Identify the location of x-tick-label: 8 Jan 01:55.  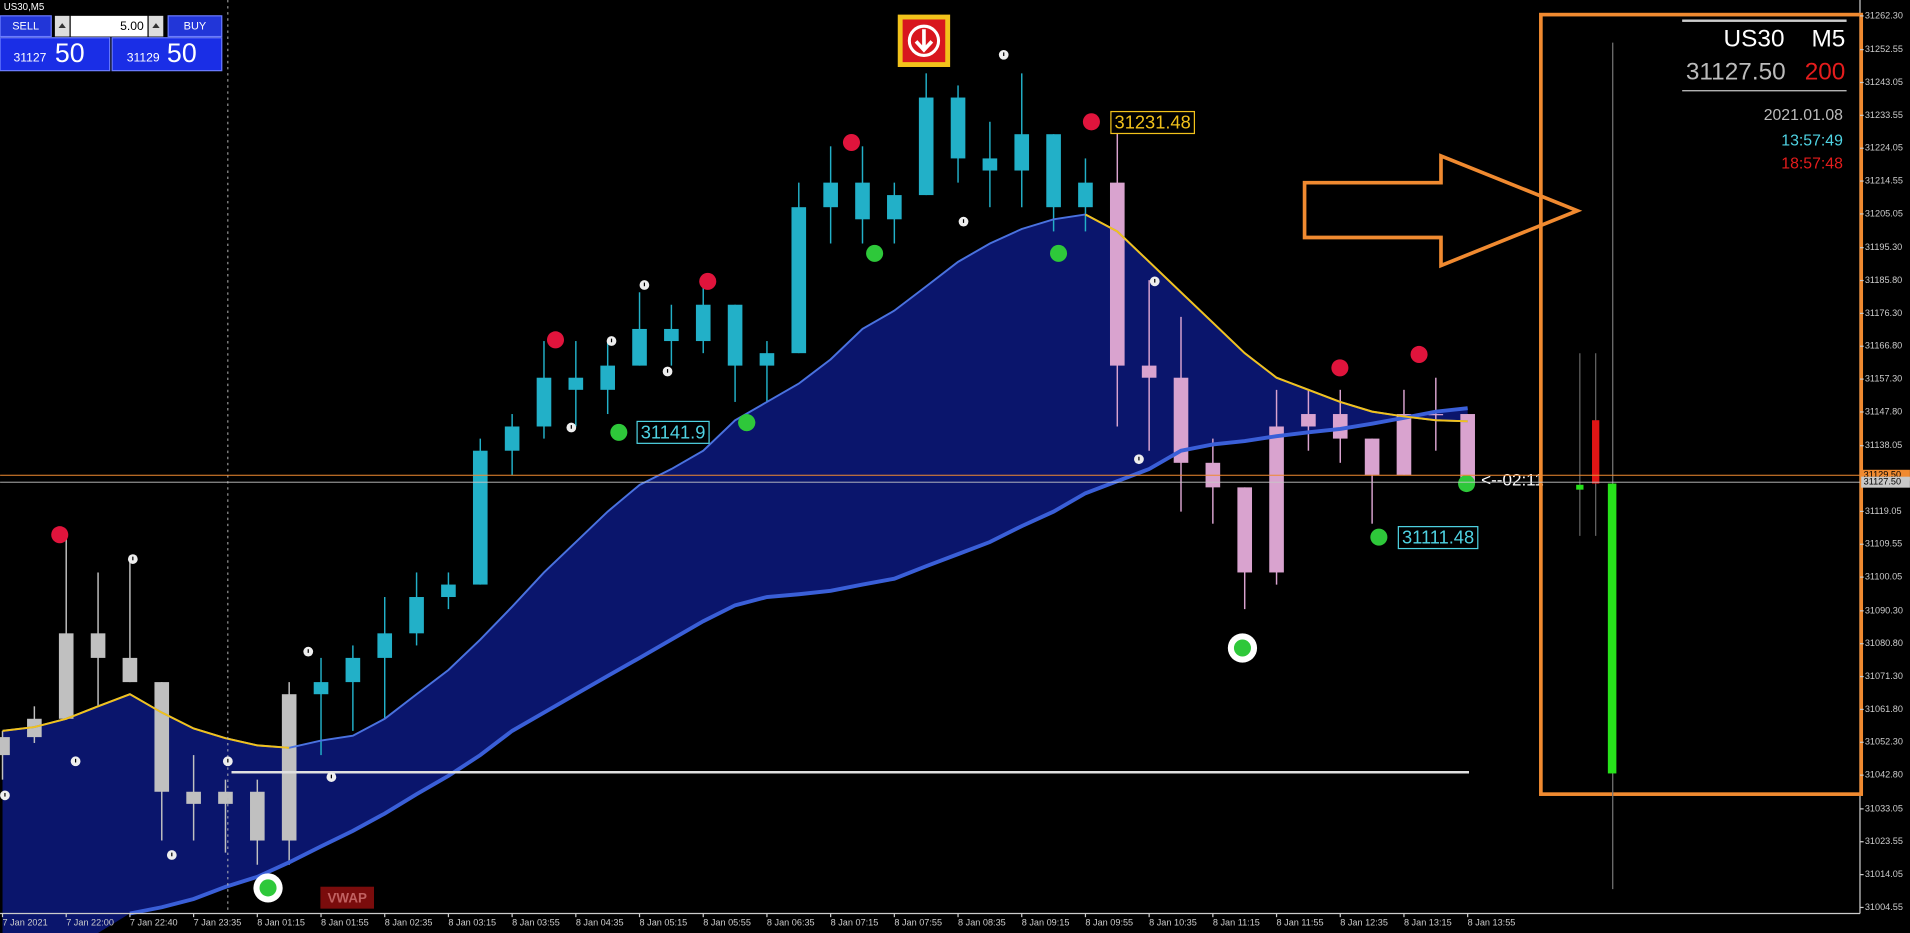
(345, 923).